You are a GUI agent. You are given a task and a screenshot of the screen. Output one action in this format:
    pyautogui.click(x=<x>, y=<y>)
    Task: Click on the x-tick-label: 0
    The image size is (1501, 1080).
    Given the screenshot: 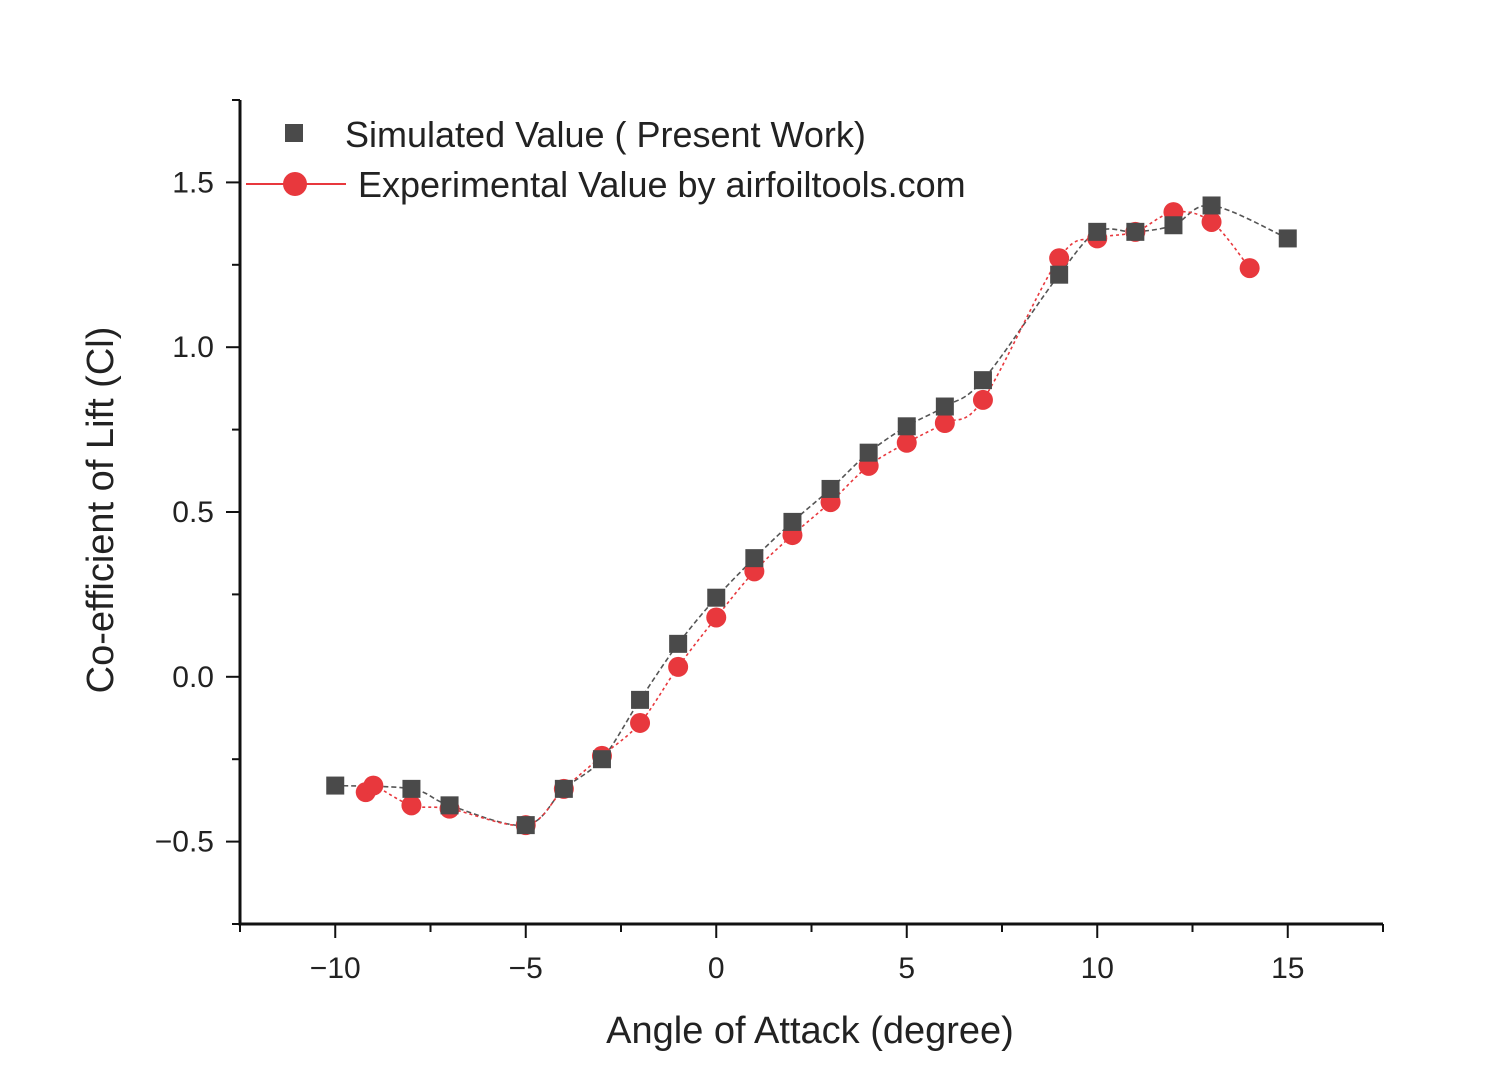 What is the action you would take?
    pyautogui.click(x=716, y=968)
    